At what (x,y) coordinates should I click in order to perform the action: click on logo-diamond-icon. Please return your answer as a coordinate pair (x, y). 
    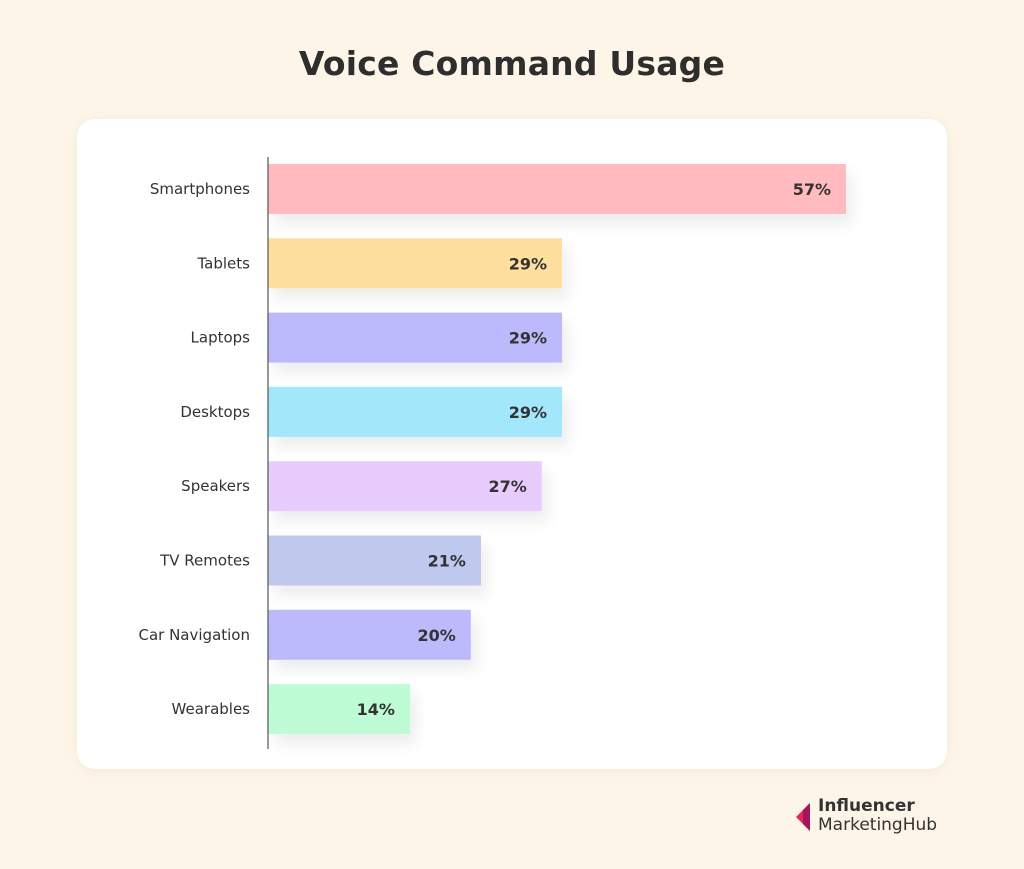
    Looking at the image, I should click on (803, 817).